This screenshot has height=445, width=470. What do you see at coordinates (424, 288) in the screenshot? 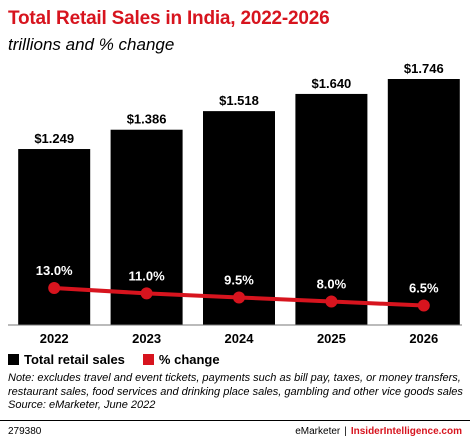
I see `change-value-label: 6.5%` at bounding box center [424, 288].